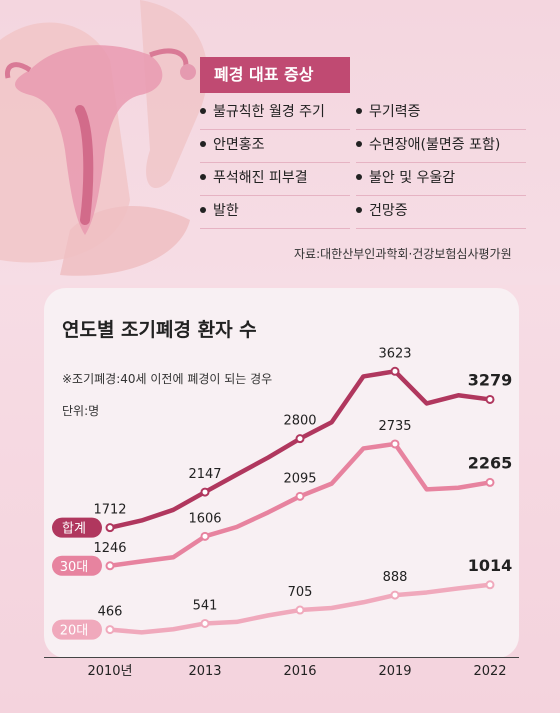 Image resolution: width=560 pixels, height=713 pixels. What do you see at coordinates (74, 631) in the screenshot?
I see `series-tag-label: 20대` at bounding box center [74, 631].